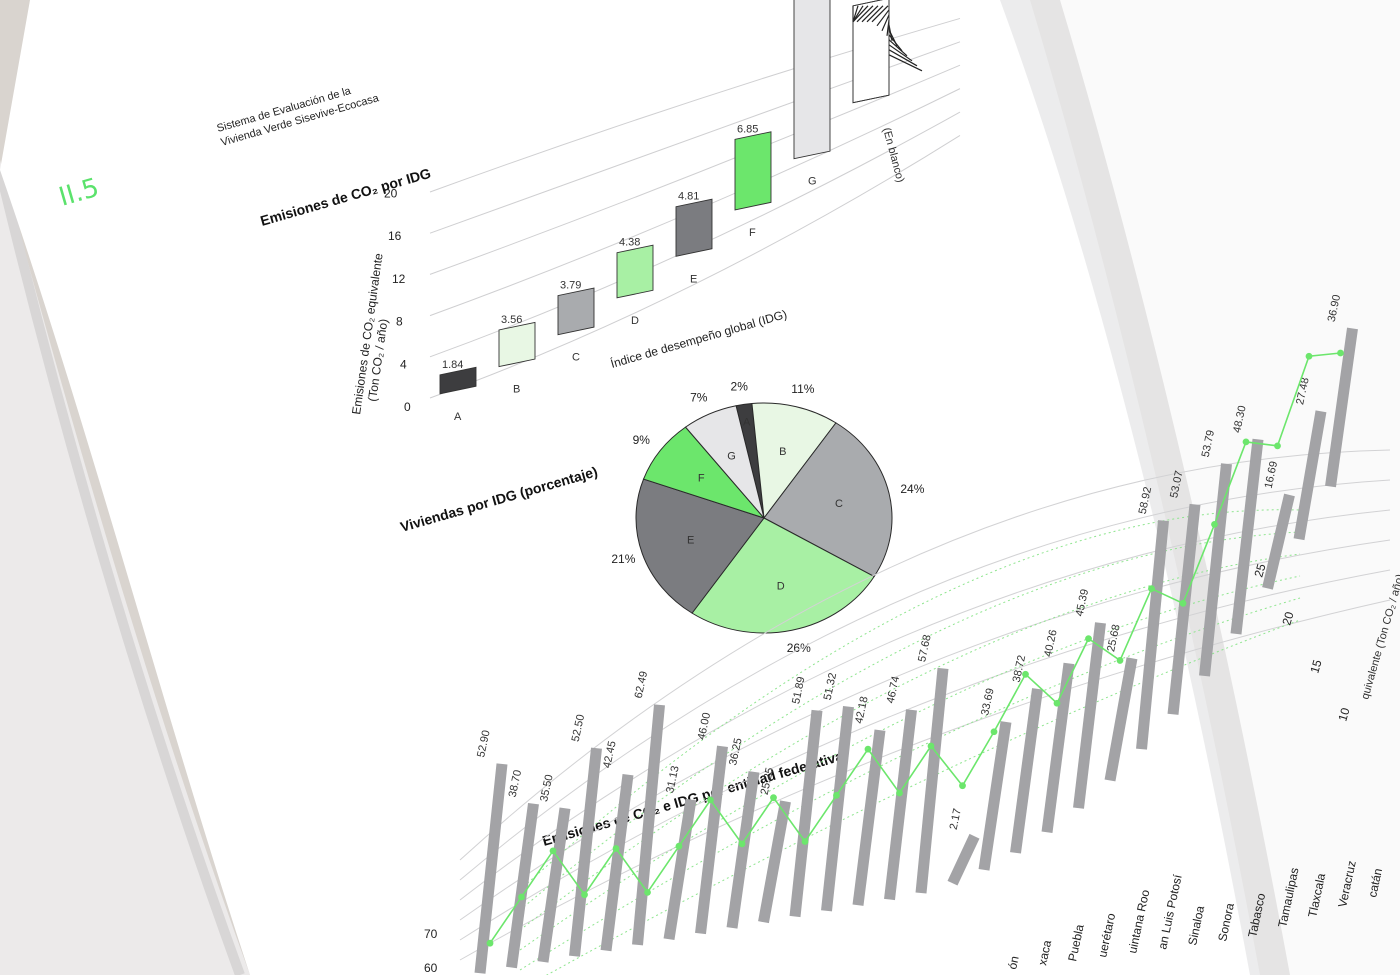 Image resolution: width=1400 pixels, height=975 pixels. What do you see at coordinates (699, 398) in the screenshot?
I see `pie-percent-label: 7%` at bounding box center [699, 398].